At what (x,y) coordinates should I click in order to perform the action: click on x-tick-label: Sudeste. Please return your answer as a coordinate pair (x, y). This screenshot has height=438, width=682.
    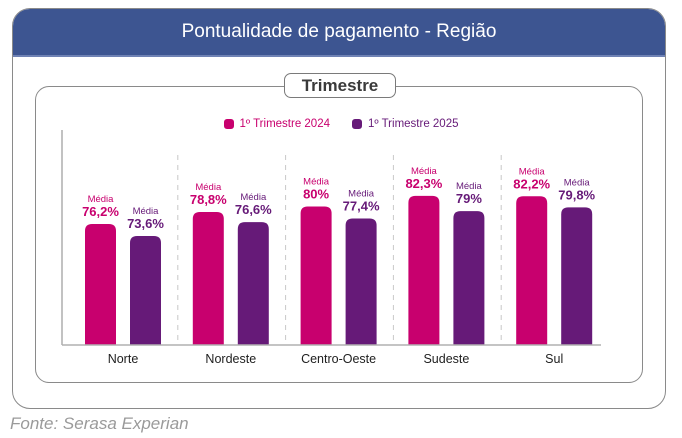
    Looking at the image, I should click on (446, 359).